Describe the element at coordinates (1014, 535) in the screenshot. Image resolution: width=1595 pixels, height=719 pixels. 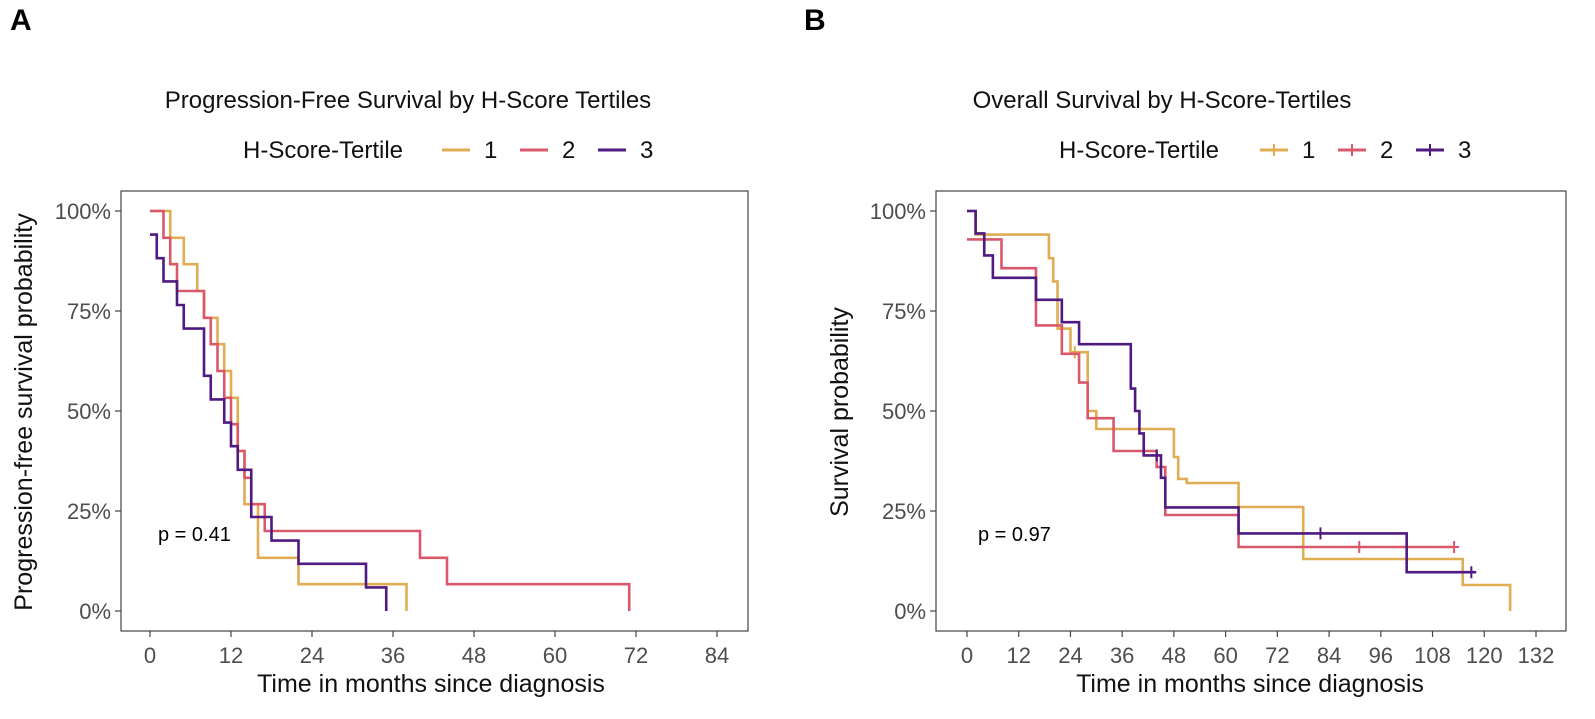
I see `p-value: p = 0.97` at that location.